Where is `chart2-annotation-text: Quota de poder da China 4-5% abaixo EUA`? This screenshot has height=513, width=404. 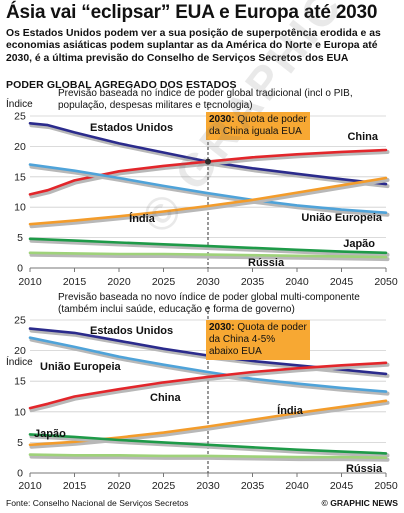 chart2-annotation-text: Quota de poder da China 4-5% abaixo EUA is located at coordinates (258, 339).